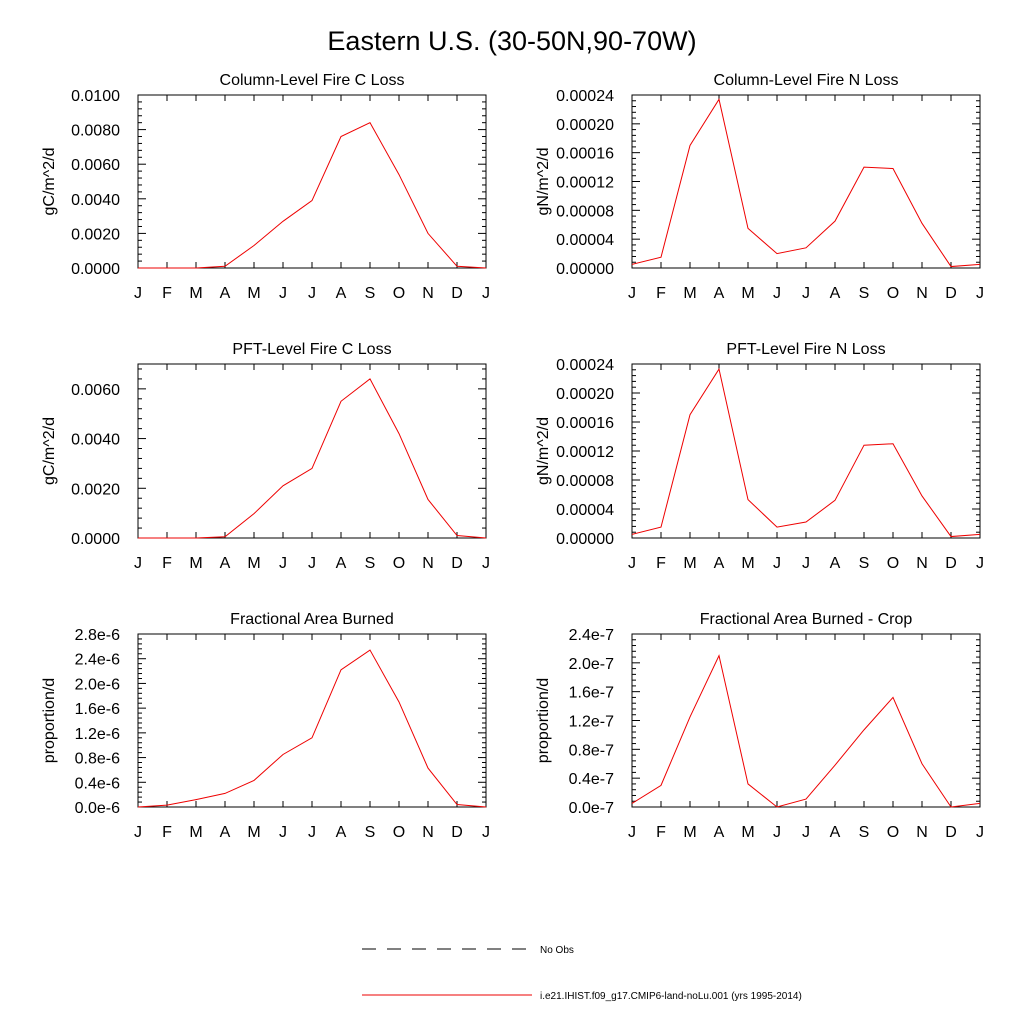 Image resolution: width=1024 pixels, height=1024 pixels. Describe the element at coordinates (805, 349) in the screenshot. I see `panel-title: PFT-Level Fire N Loss` at that location.